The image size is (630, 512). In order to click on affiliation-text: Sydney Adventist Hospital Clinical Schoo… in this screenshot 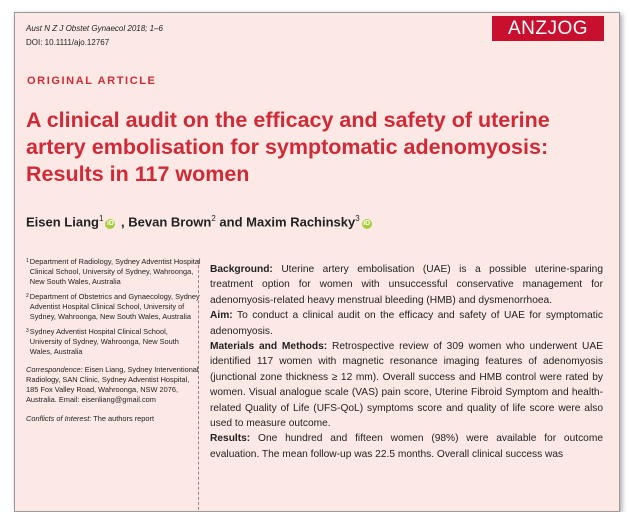, I will do `click(104, 341)`.